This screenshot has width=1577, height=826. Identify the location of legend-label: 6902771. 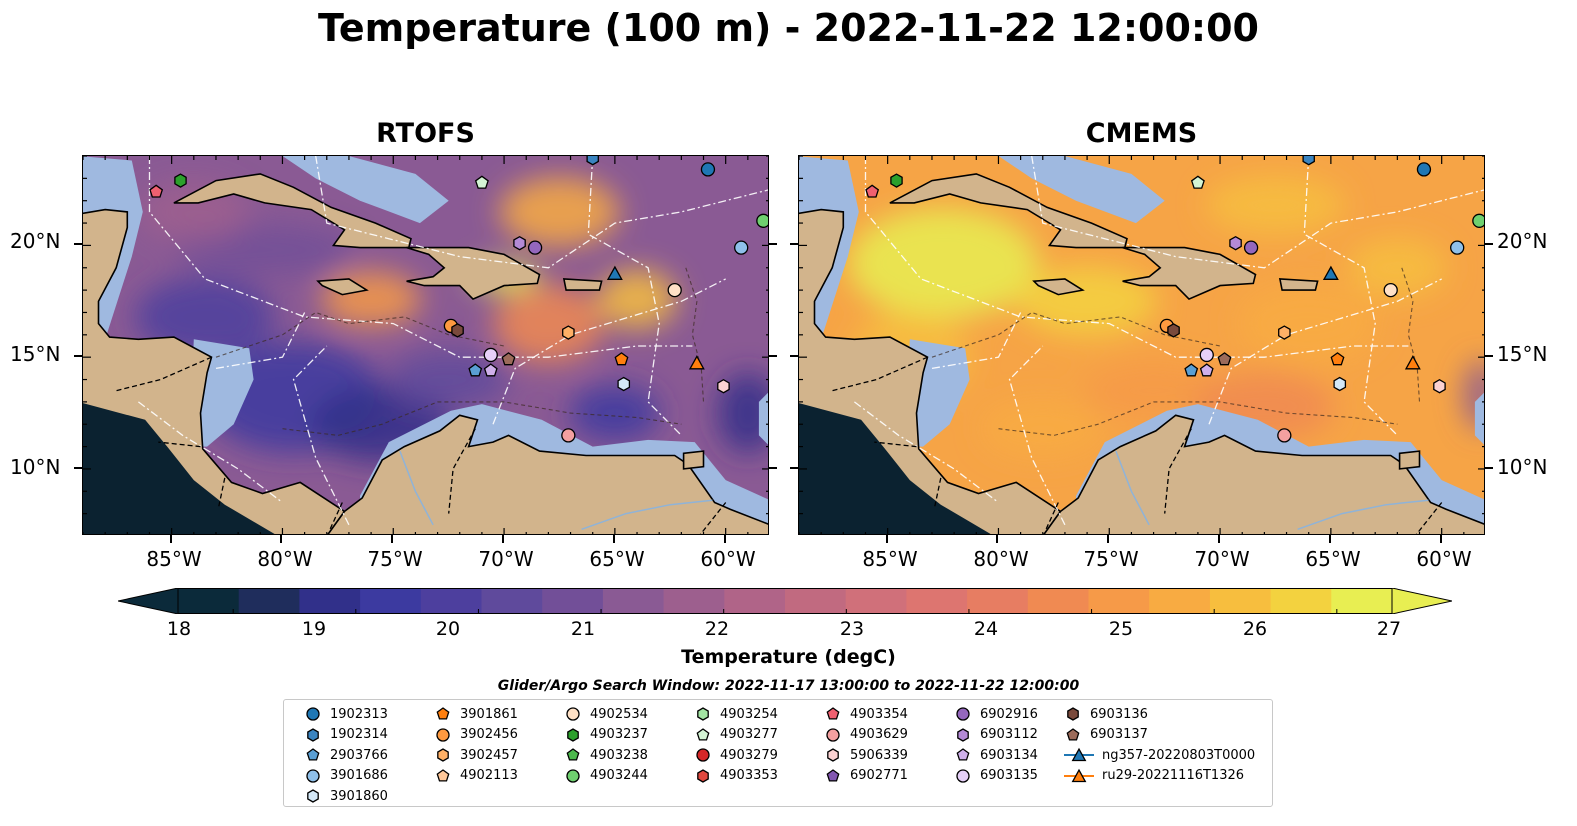
(879, 775).